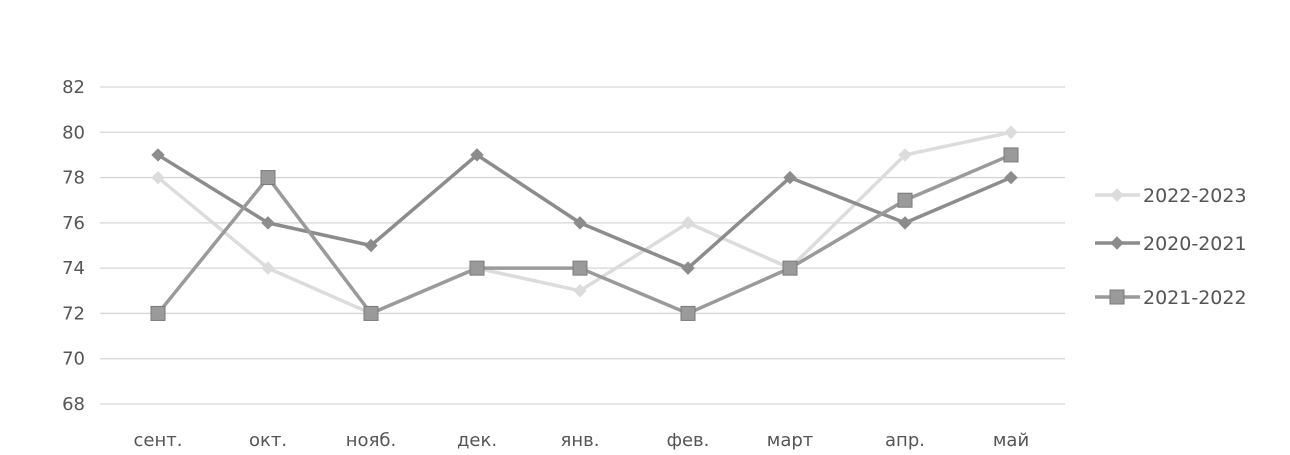  Describe the element at coordinates (73, 178) in the screenshot. I see `y-tick-label: 78` at that location.